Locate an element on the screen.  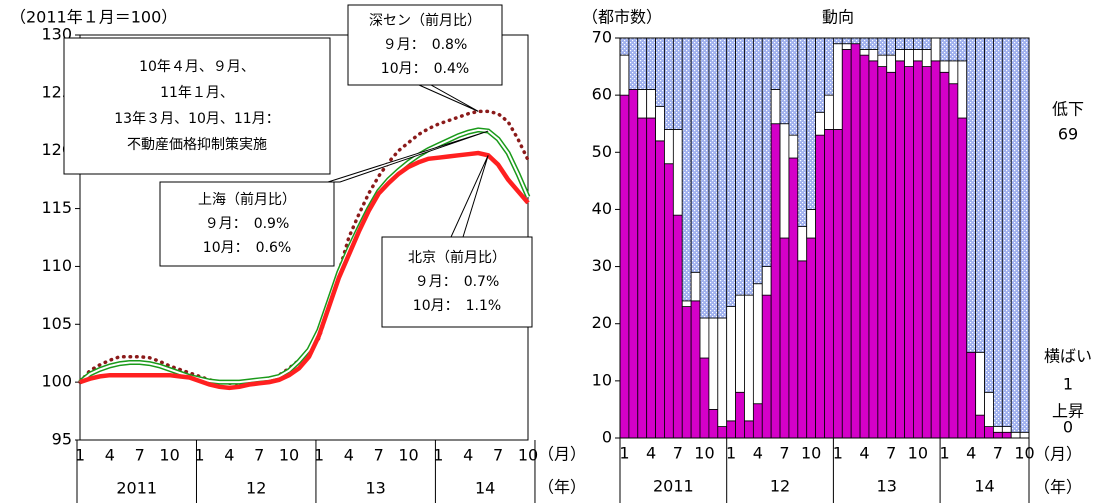
y-tick-label: 105 is located at coordinates (56, 323).